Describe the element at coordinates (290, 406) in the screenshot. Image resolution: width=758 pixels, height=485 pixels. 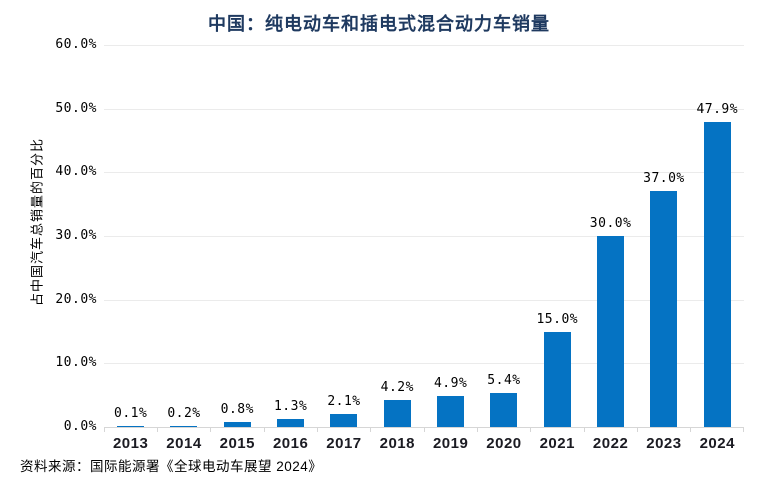
I see `bar-value-label: 1.3%` at that location.